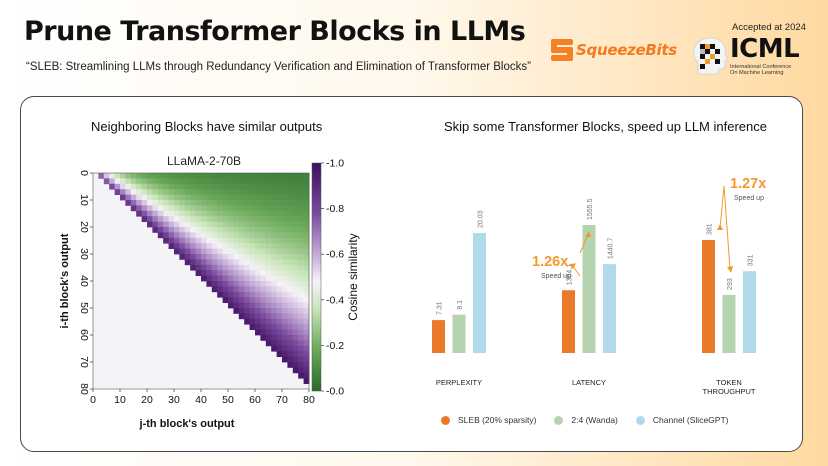 This screenshot has width=828, height=466. What do you see at coordinates (562, 50) in the screenshot?
I see `squeezebits-logo-icon` at bounding box center [562, 50].